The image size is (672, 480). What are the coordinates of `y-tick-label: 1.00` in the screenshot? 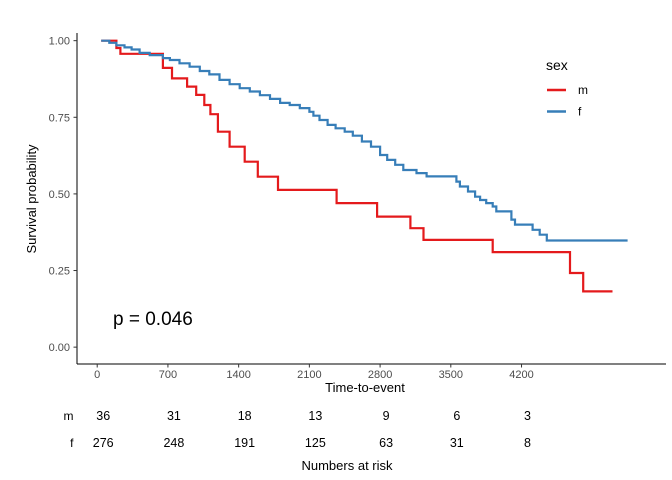 It's located at (59, 42).